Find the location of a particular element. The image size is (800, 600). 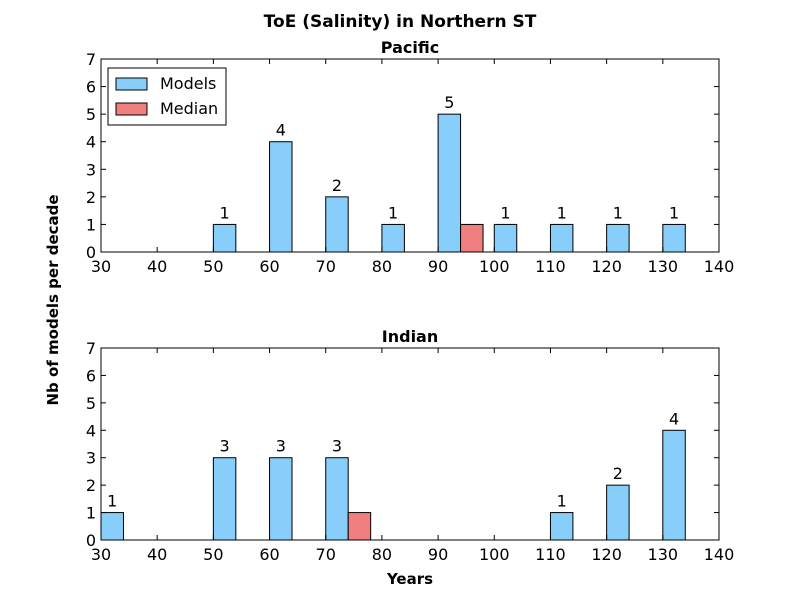

panel-title: Pacific is located at coordinates (410, 47).